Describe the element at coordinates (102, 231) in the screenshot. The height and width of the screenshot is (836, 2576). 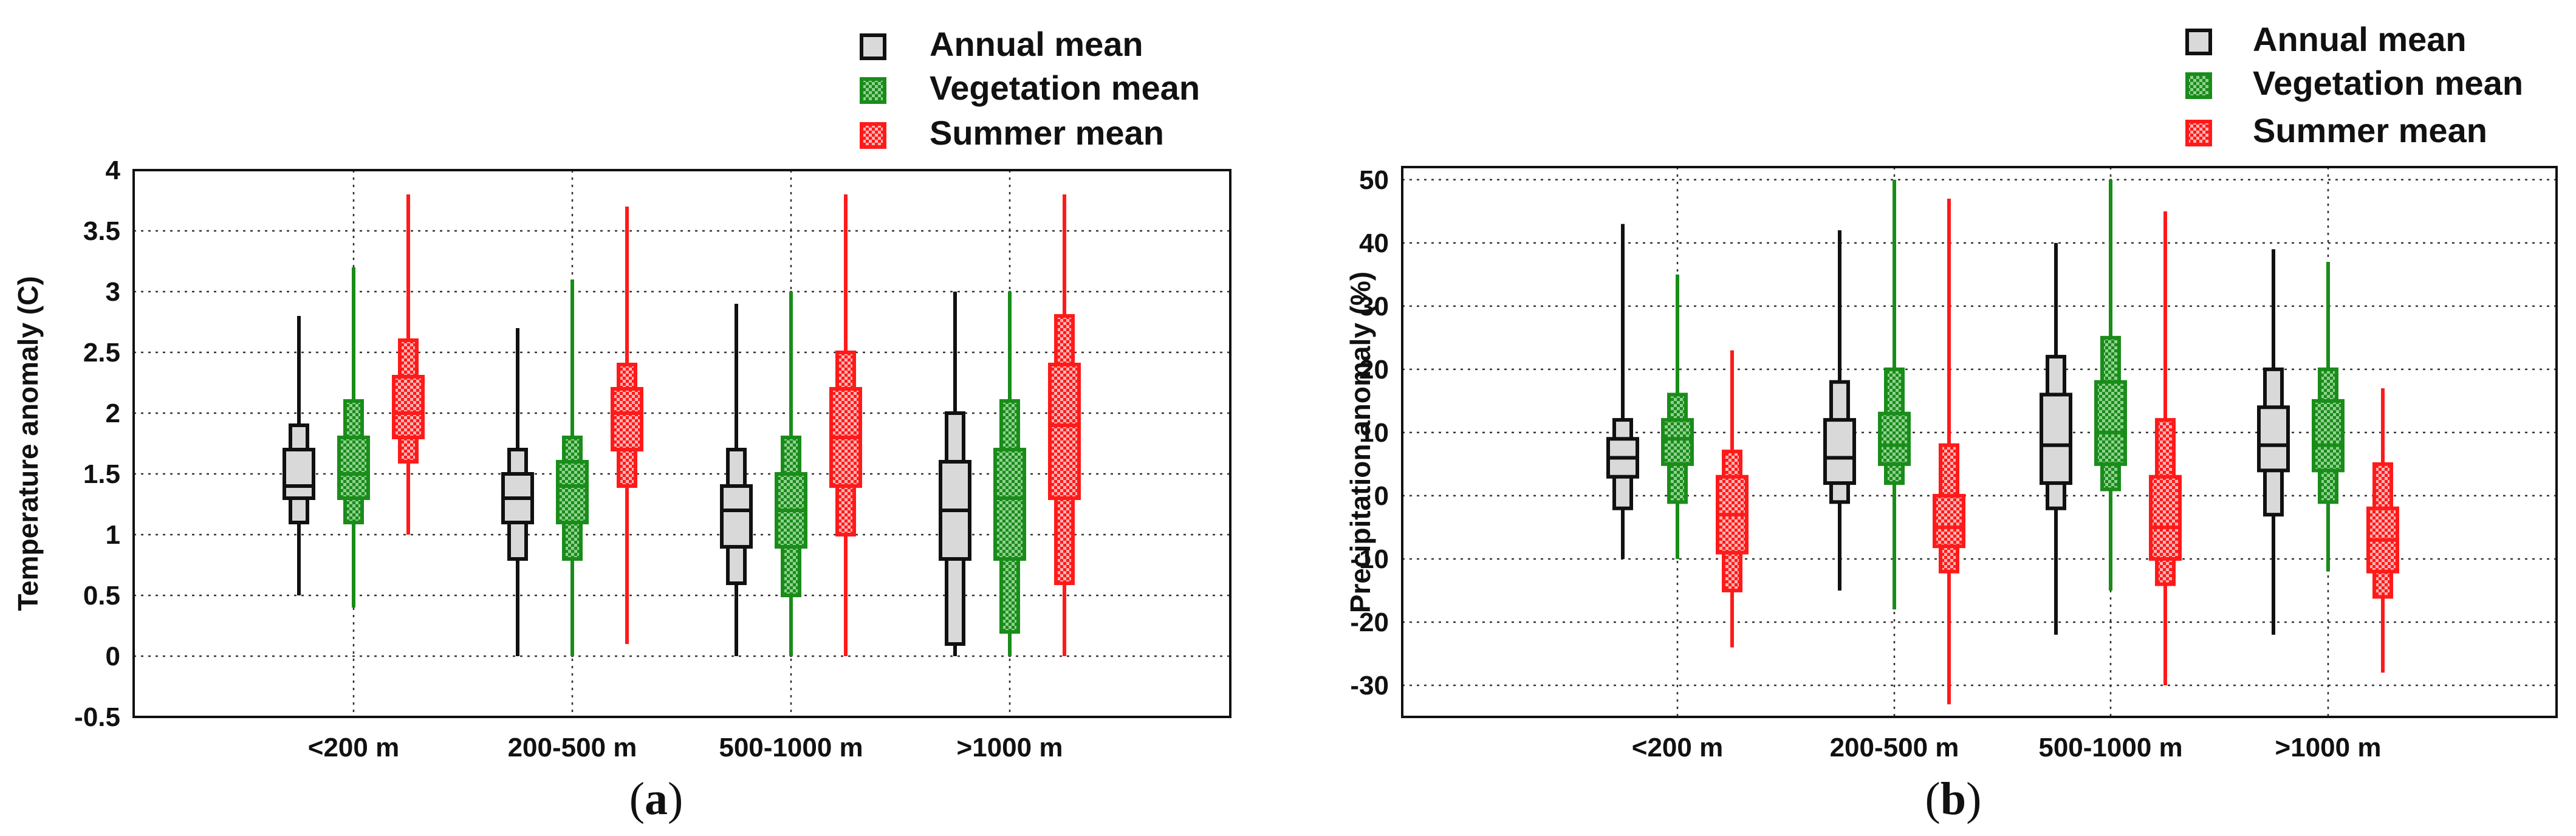
I see `panel-a-y-tick-label: 3.5` at that location.